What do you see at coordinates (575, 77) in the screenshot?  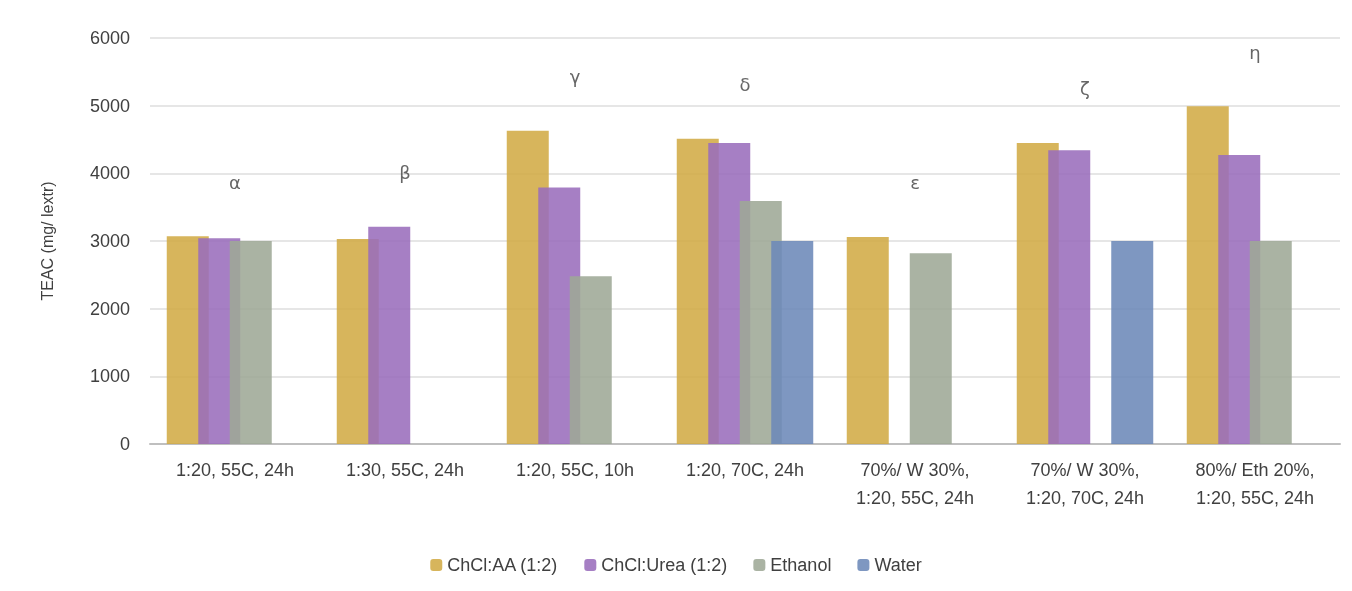 I see `annotation: γ` at bounding box center [575, 77].